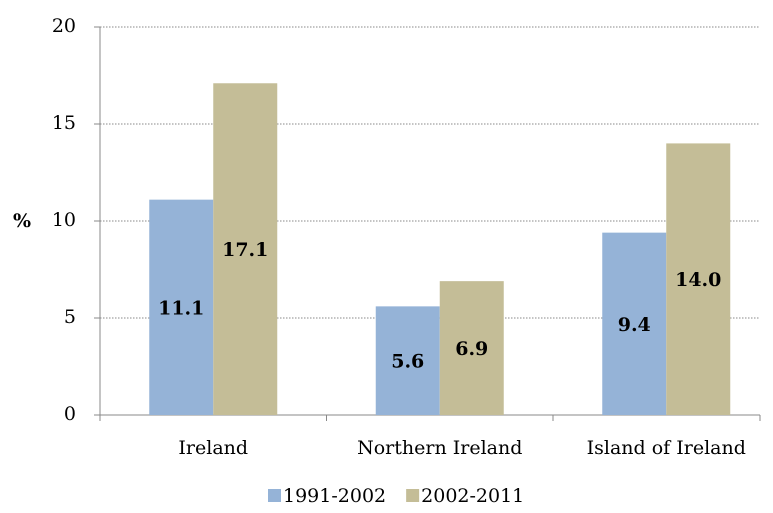  I want to click on value-label: 6.9, so click(471, 349).